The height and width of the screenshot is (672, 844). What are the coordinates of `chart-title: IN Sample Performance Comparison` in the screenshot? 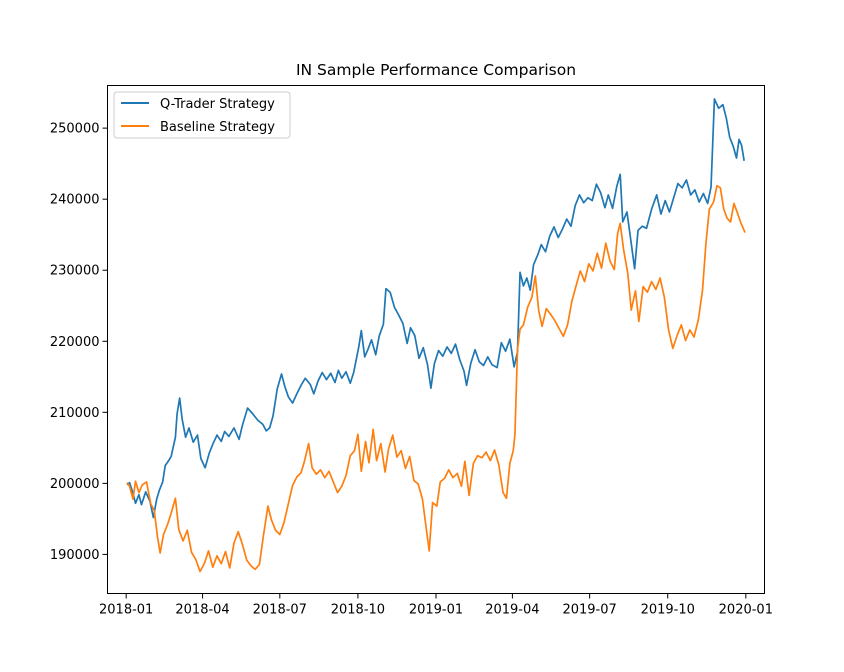 It's located at (436, 70).